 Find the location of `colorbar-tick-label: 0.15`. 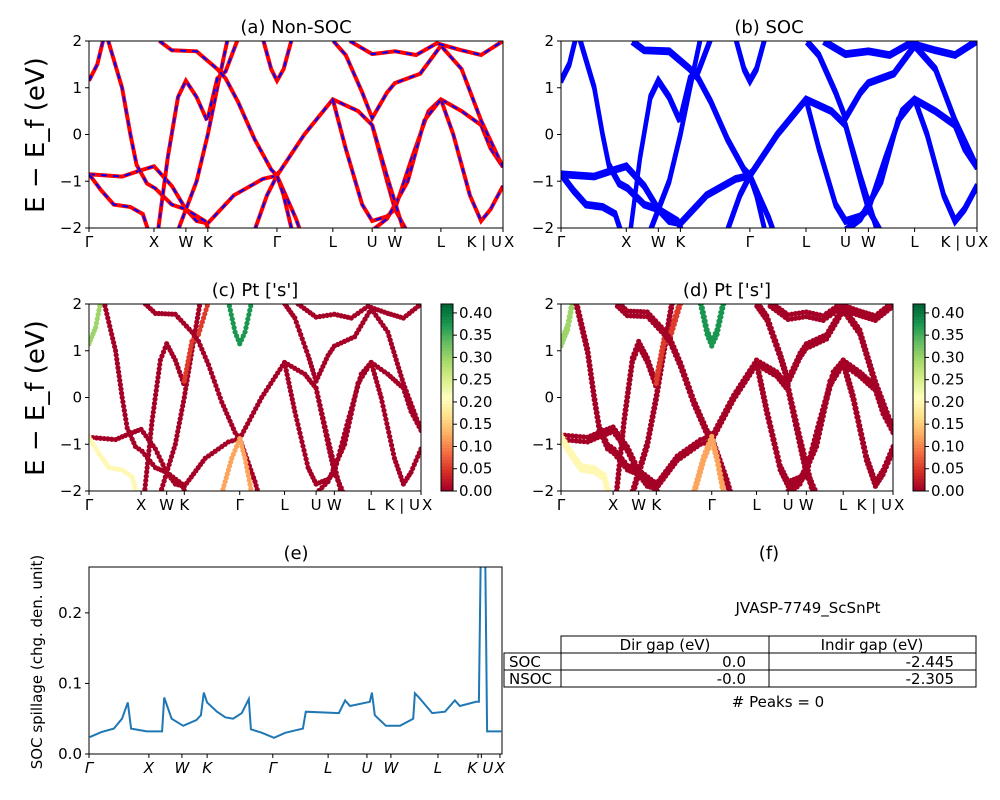

colorbar-tick-label: 0.15 is located at coordinates (475, 424).